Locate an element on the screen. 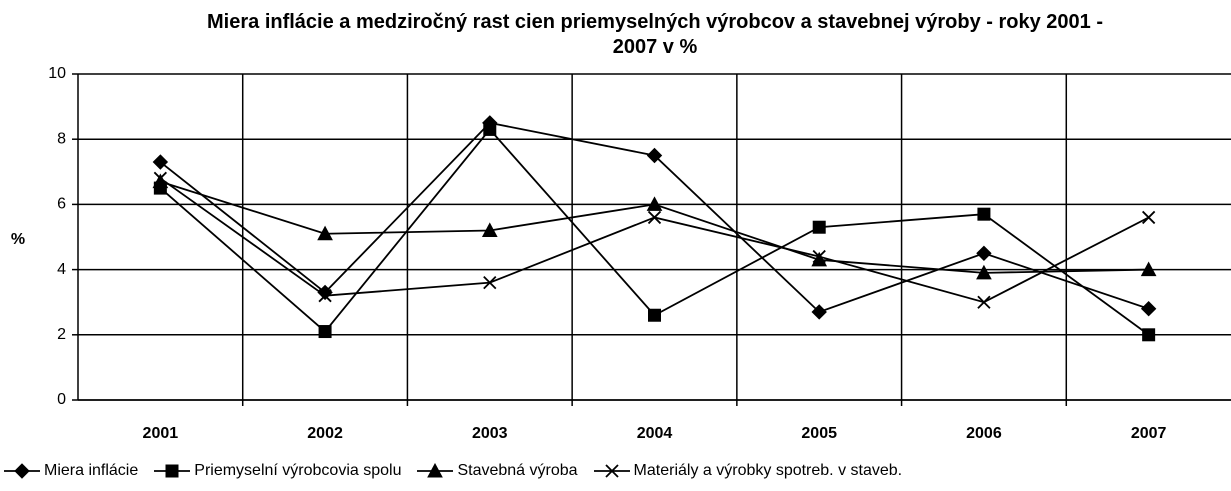 The width and height of the screenshot is (1231, 491). x-tick-label: 2003 is located at coordinates (490, 433).